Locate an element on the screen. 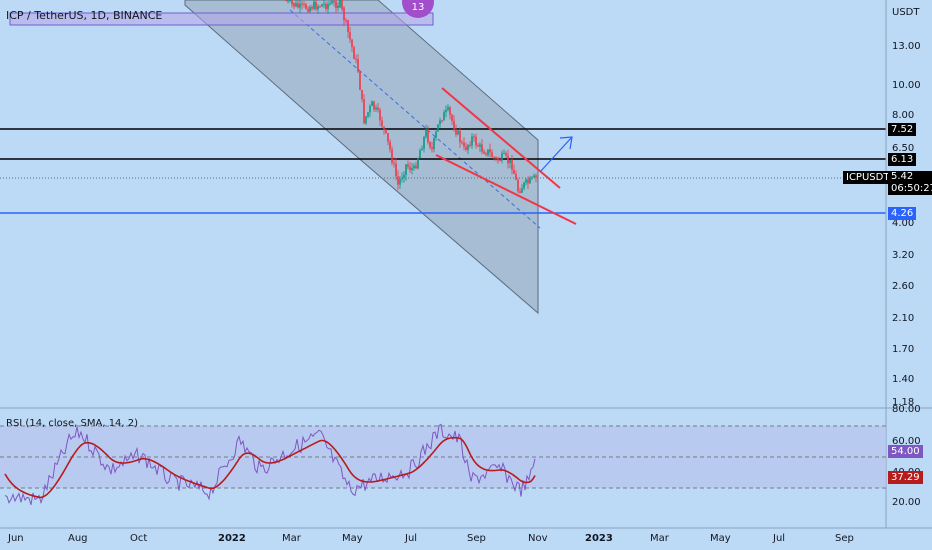 This screenshot has height=550, width=932. breakout-arrow-head is located at coordinates (566, 143).